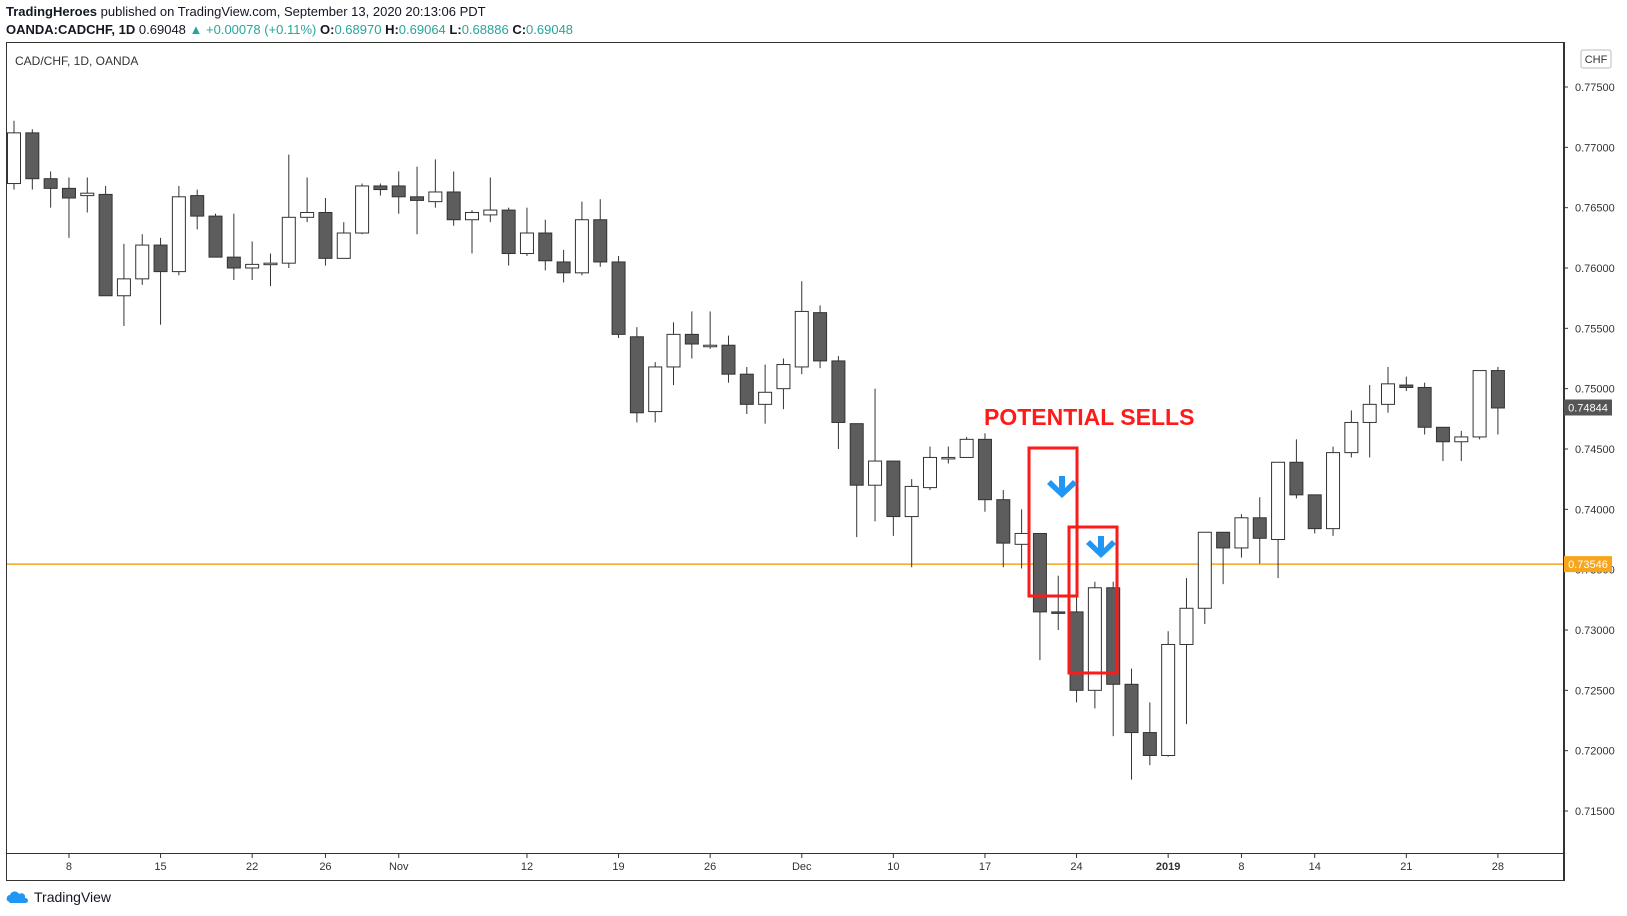 The height and width of the screenshot is (916, 1627). I want to click on sell-annotations: POTENTIAL SELLS, so click(1089, 539).